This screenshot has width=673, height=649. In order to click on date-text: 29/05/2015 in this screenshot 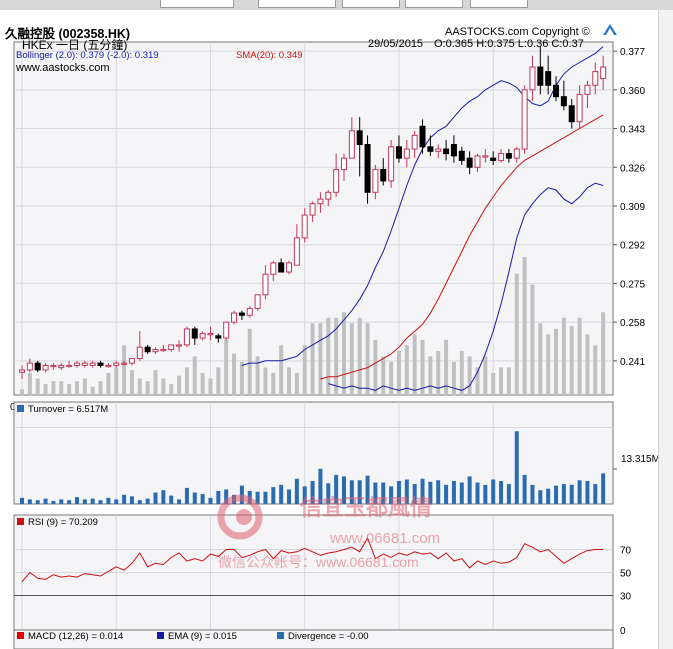, I will do `click(395, 44)`.